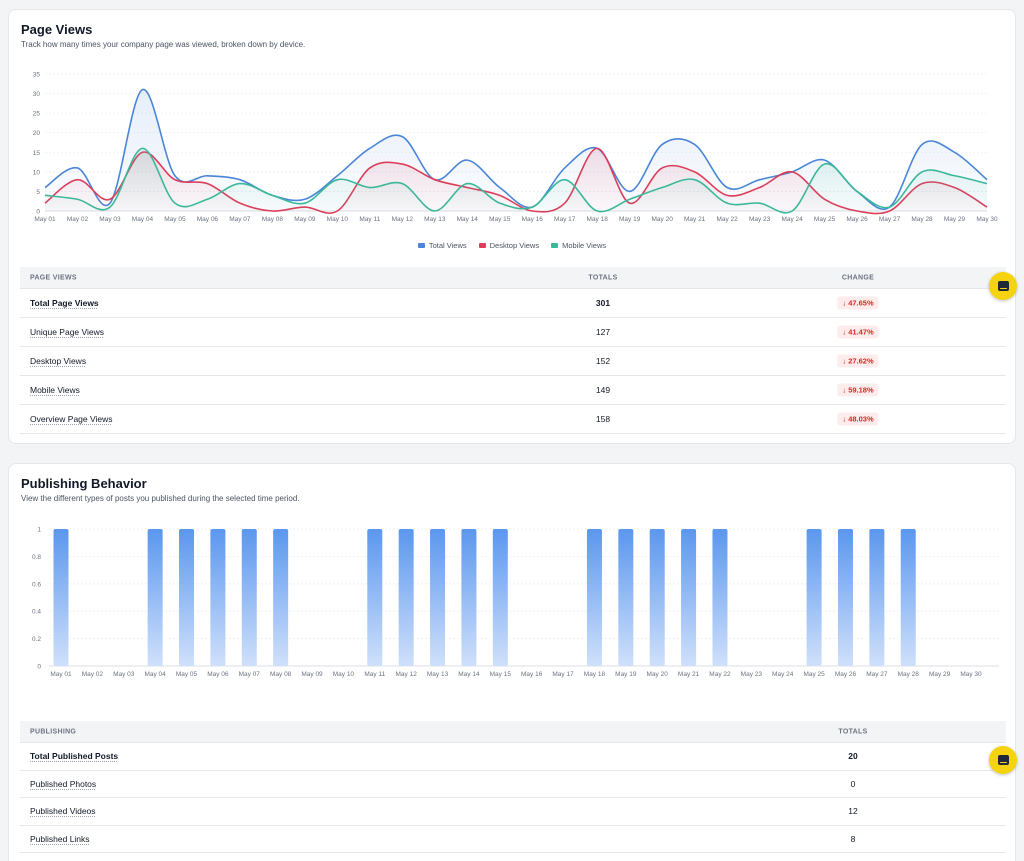  I want to click on legend-label: Desktop Views, so click(514, 245).